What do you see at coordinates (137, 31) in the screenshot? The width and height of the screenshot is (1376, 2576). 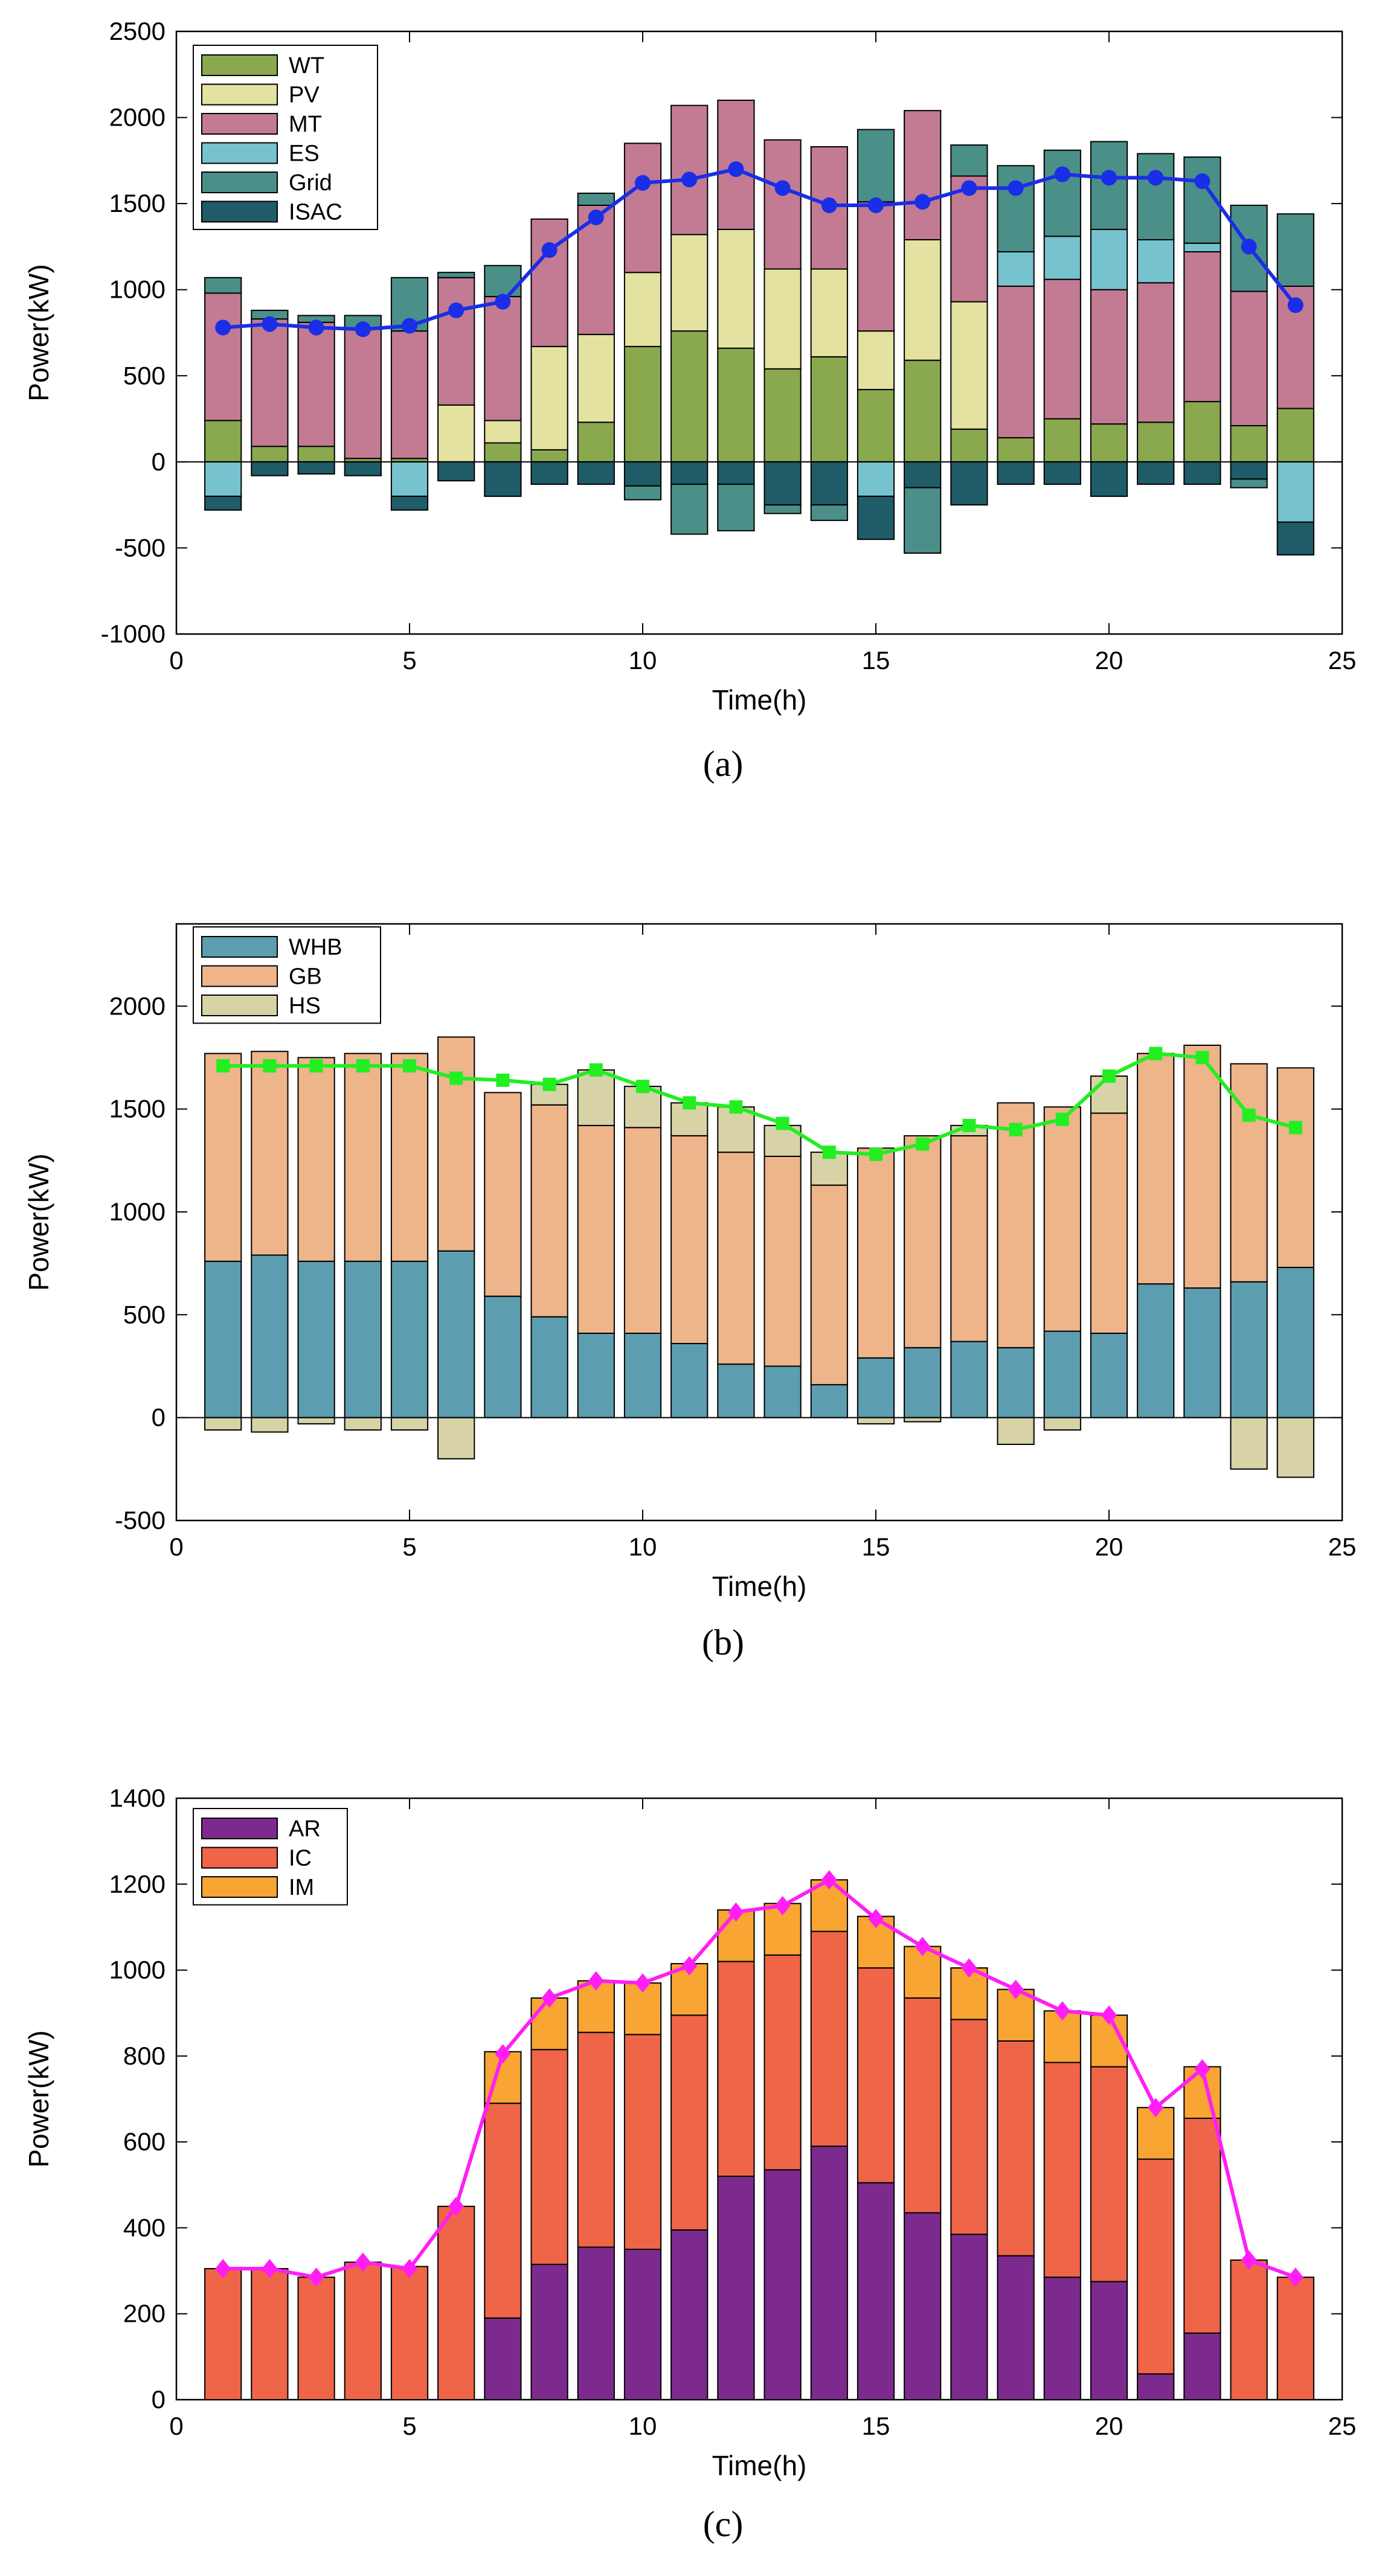 I see `y-tick-label: 2500` at bounding box center [137, 31].